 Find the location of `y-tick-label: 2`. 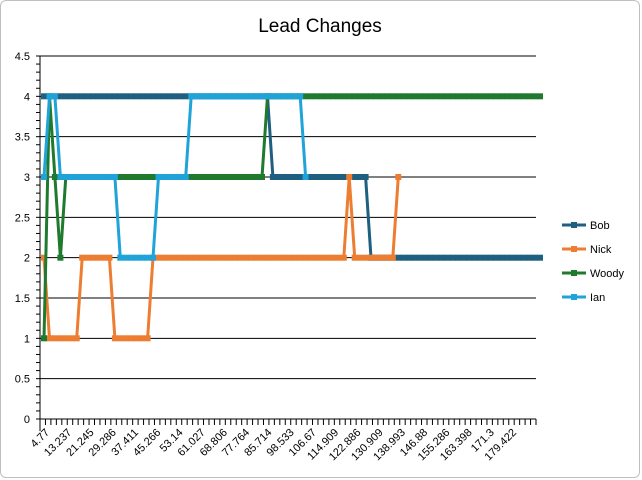

y-tick-label: 2 is located at coordinates (27, 259).